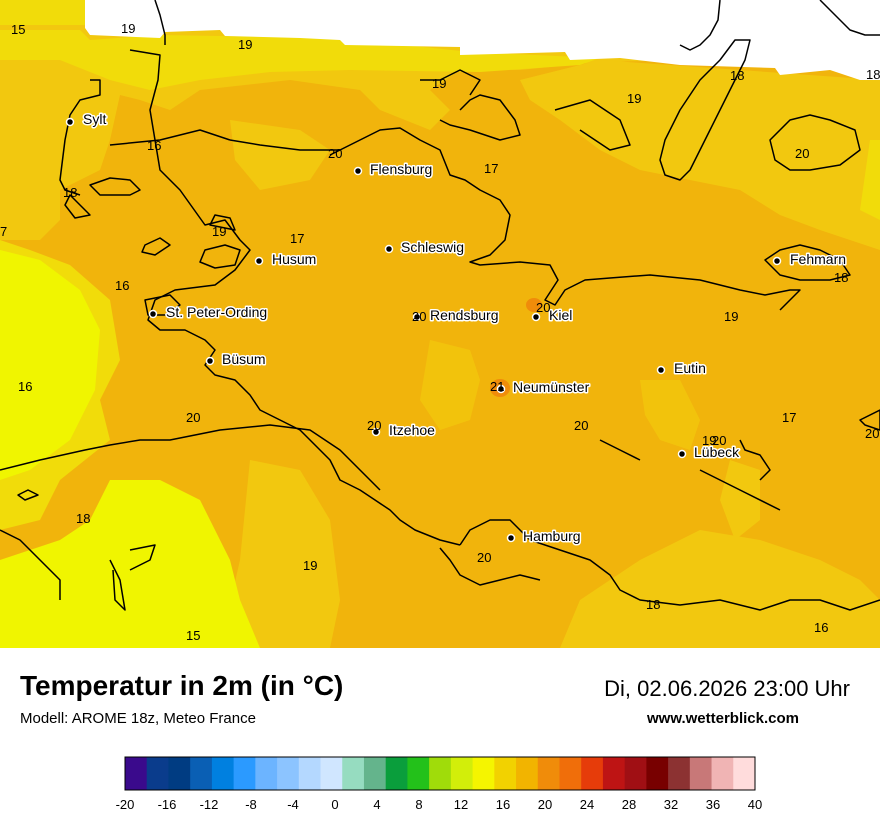 This screenshot has height=830, width=880. Describe the element at coordinates (501, 389) in the screenshot. I see `city-dot-neumuenster` at that location.